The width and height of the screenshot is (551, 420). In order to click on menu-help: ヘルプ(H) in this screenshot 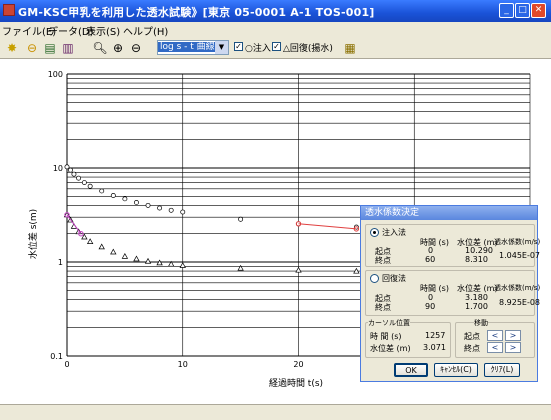, I will do `click(146, 32)`.